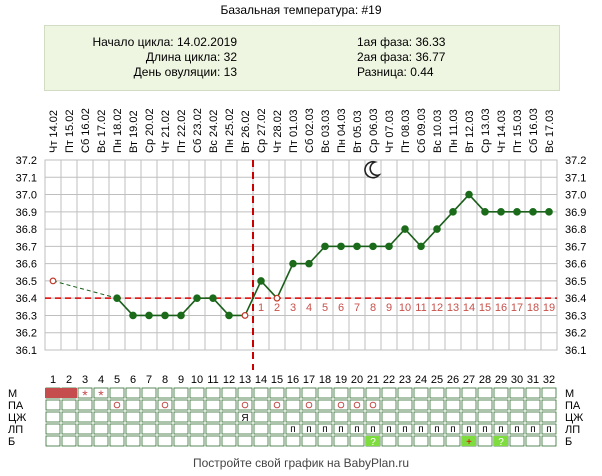 This screenshot has height=476, width=602. What do you see at coordinates (550, 131) in the screenshot?
I see `weekday-date-label: Вс 17.03` at bounding box center [550, 131].